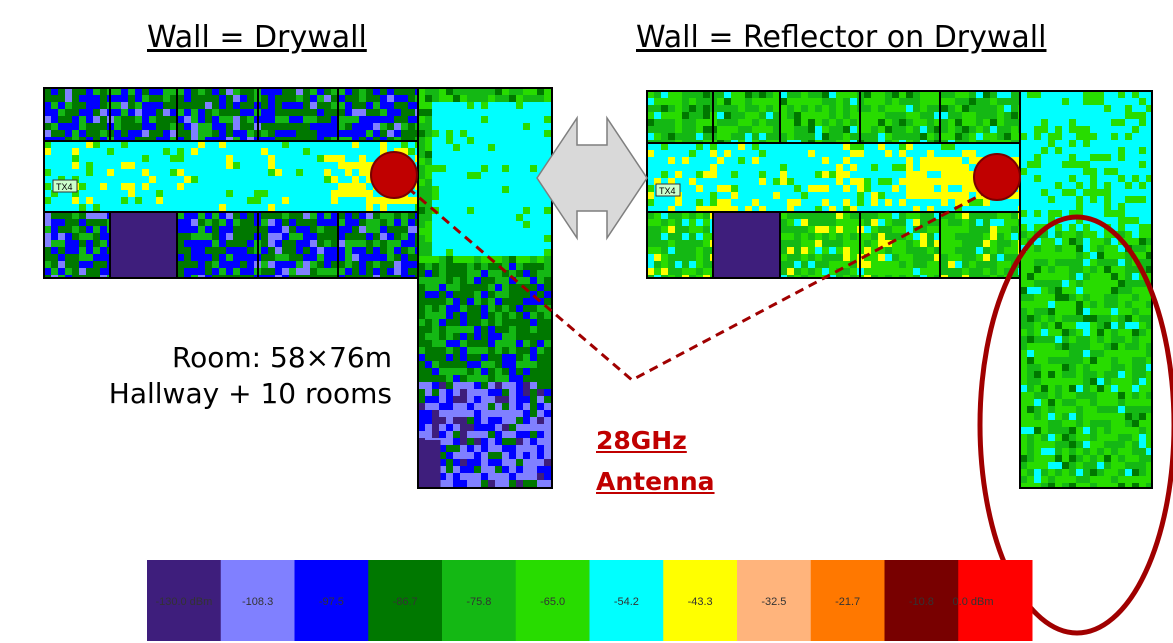 Image resolution: width=1173 pixels, height=643 pixels. What do you see at coordinates (668, 190) in the screenshot?
I see `tx-label-right: TX4` at bounding box center [668, 190].